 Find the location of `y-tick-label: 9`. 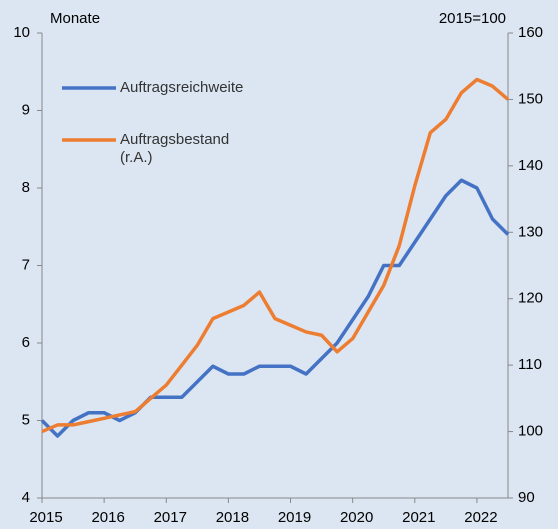

y-tick-label: 9 is located at coordinates (26, 109).